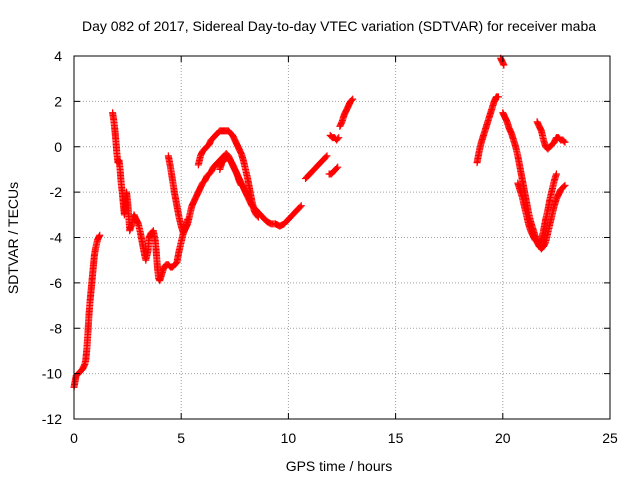  Describe the element at coordinates (503, 438) in the screenshot. I see `x-tick-label: 20` at that location.